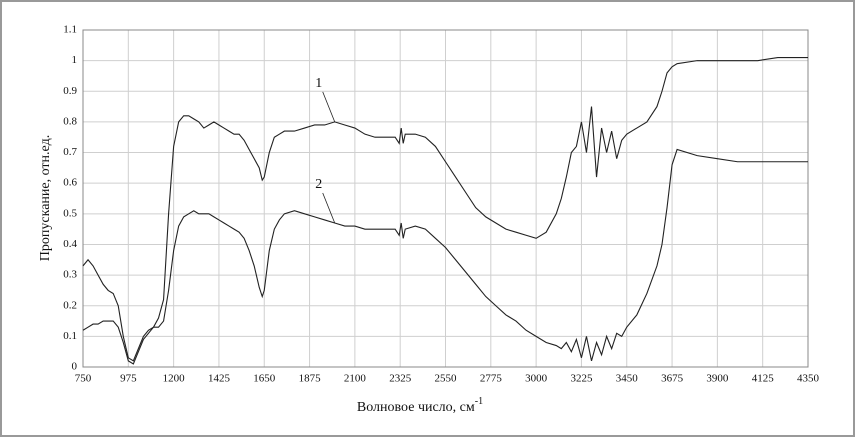 This screenshot has width=855, height=437. I want to click on x-tick-label: 4125, so click(763, 379).